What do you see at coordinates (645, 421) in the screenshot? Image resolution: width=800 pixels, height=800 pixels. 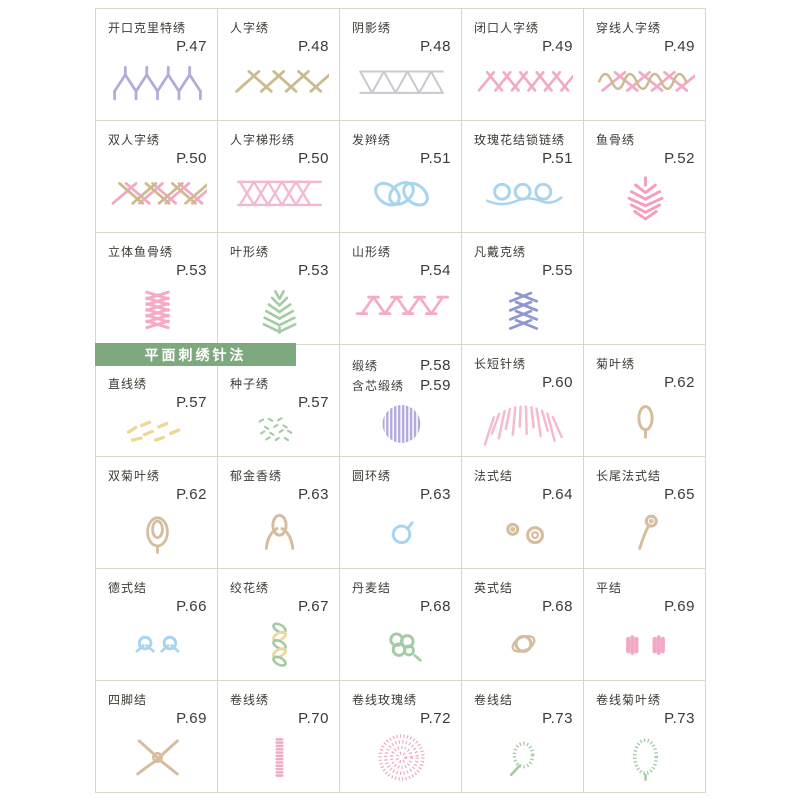 I see `lazy-daisy-stitch-illustration` at bounding box center [645, 421].